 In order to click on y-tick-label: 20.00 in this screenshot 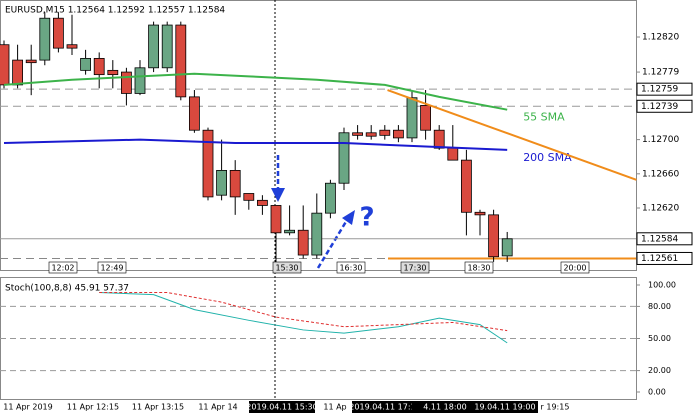, I will do `click(659, 370)`.